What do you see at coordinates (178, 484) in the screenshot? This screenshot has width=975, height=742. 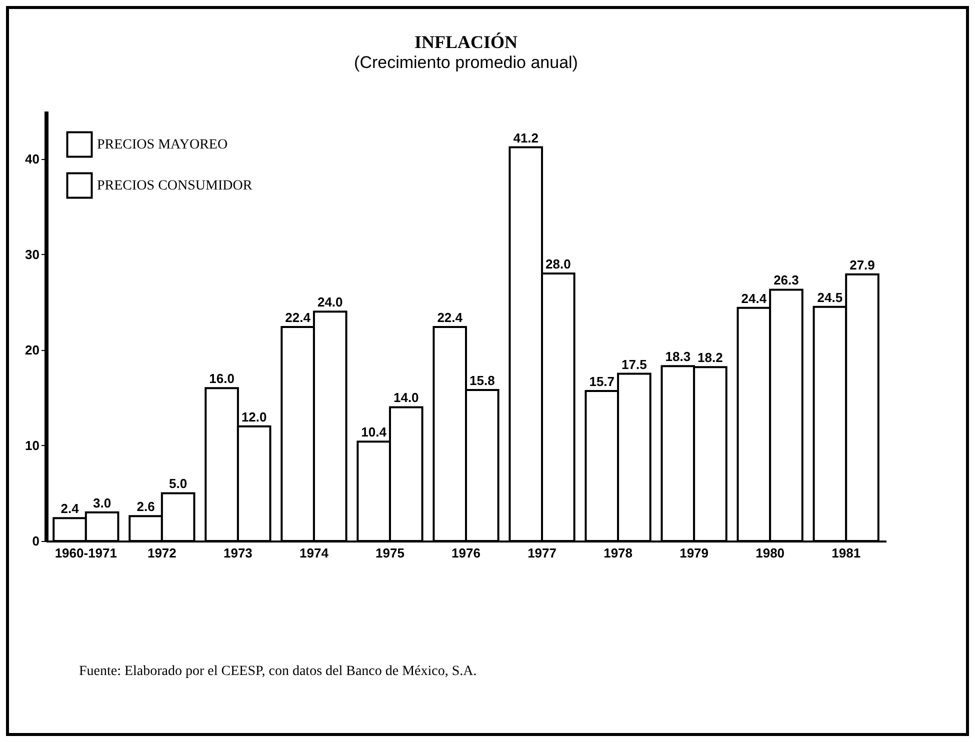 I see `data-label: 5.0` at bounding box center [178, 484].